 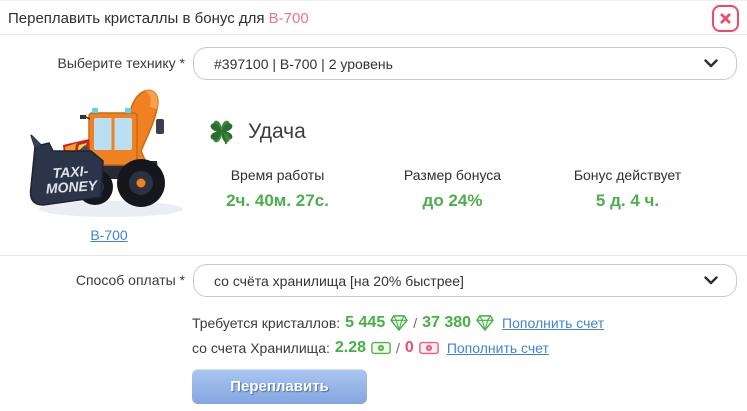 I want to click on close-button, so click(x=725, y=18).